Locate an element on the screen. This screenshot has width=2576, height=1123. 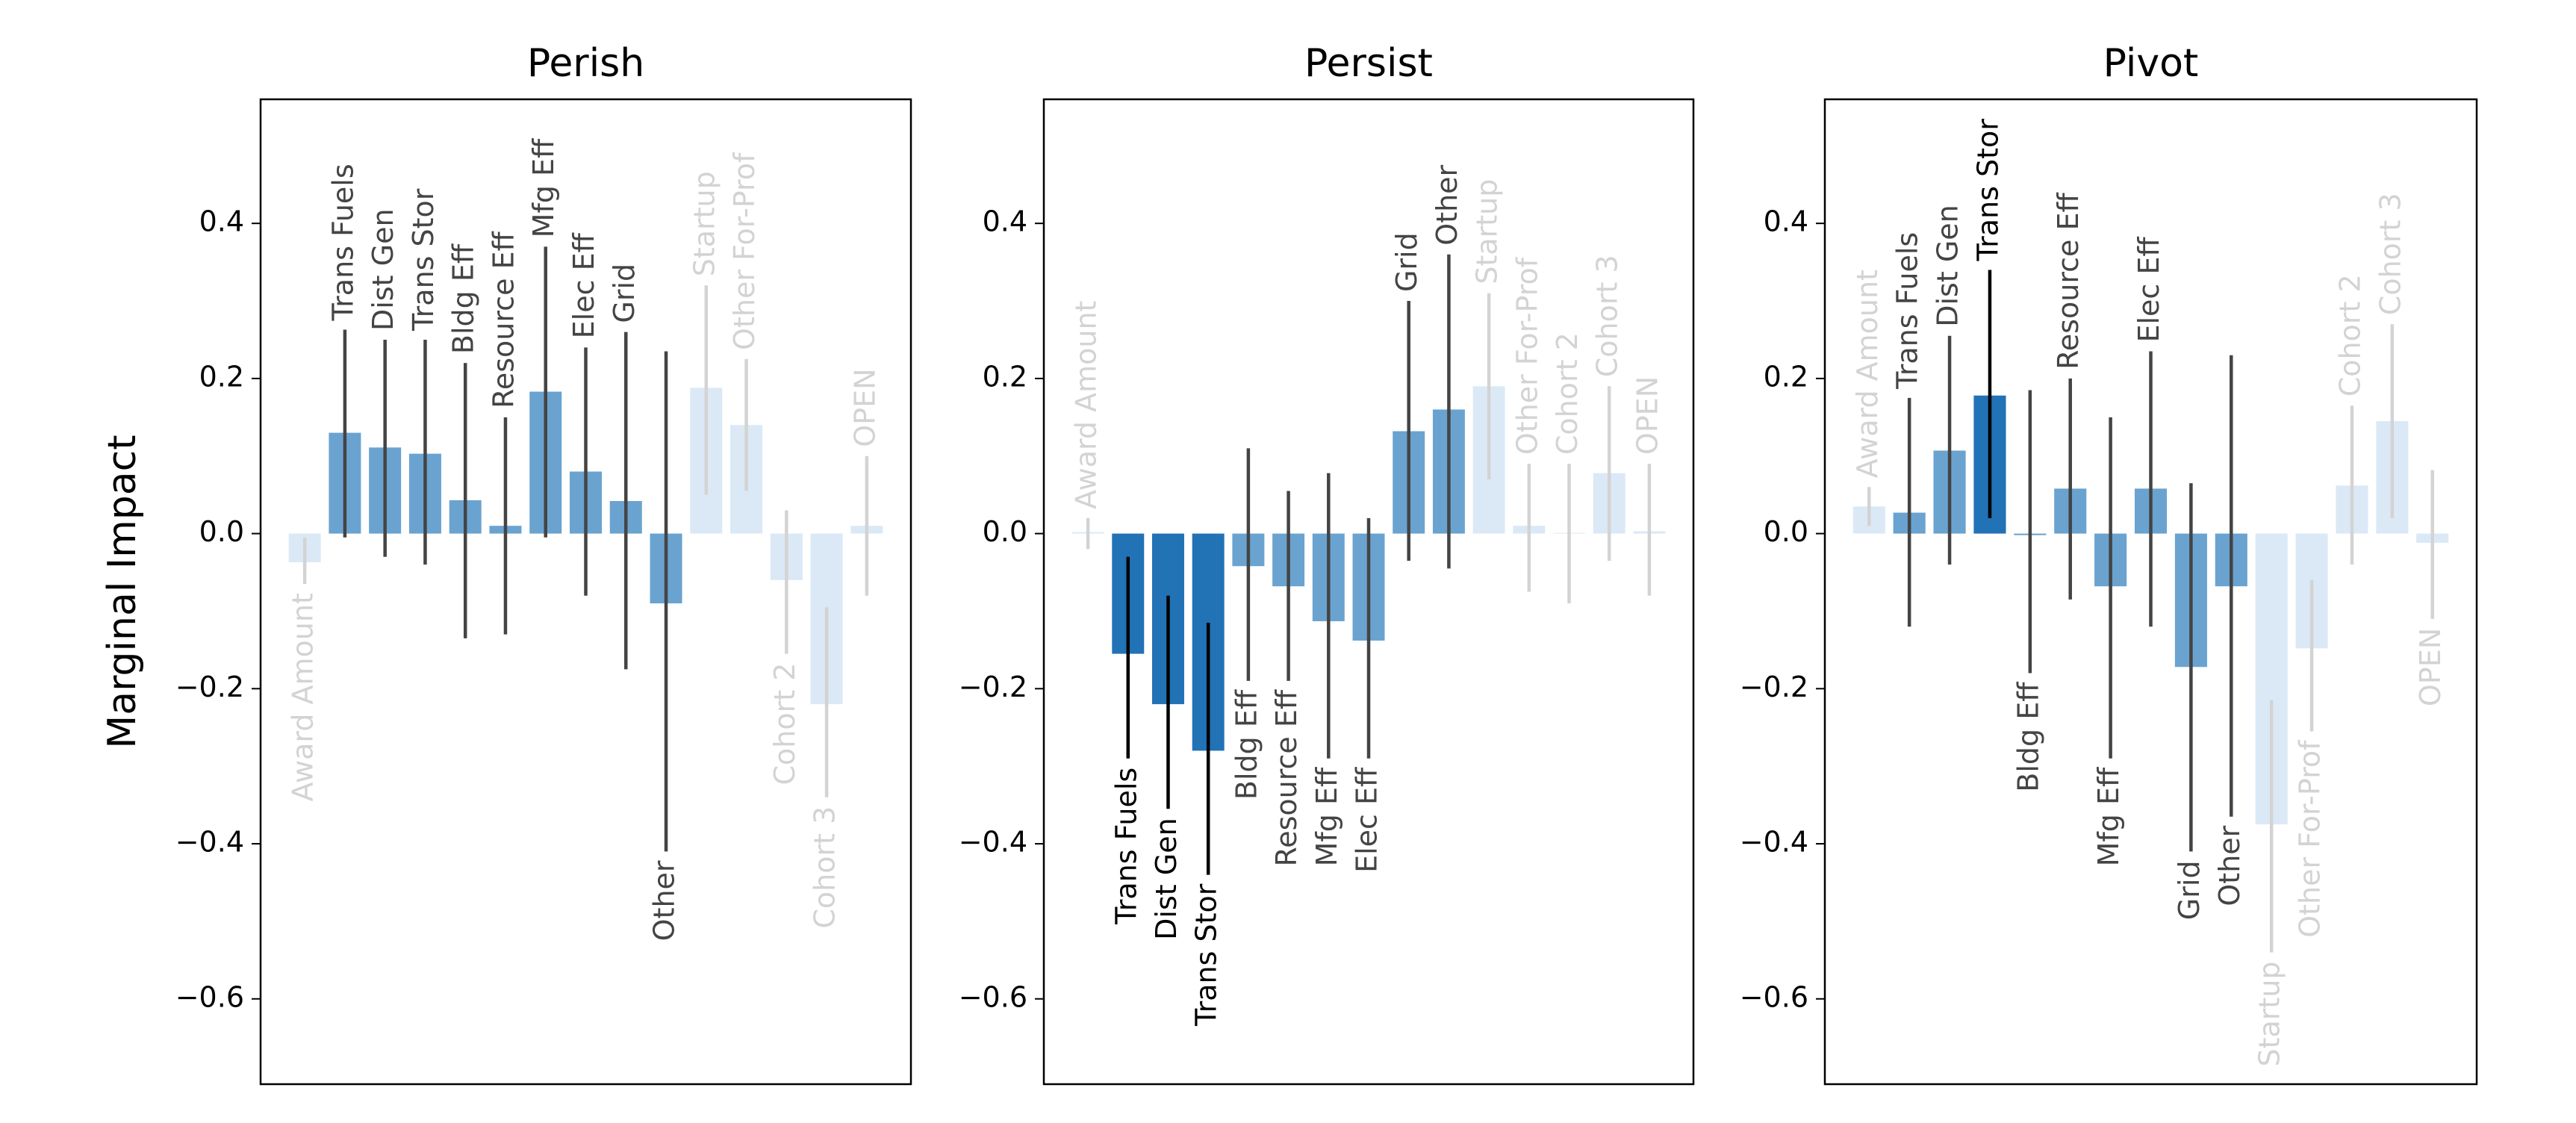
panel-title: Perish is located at coordinates (585, 63).